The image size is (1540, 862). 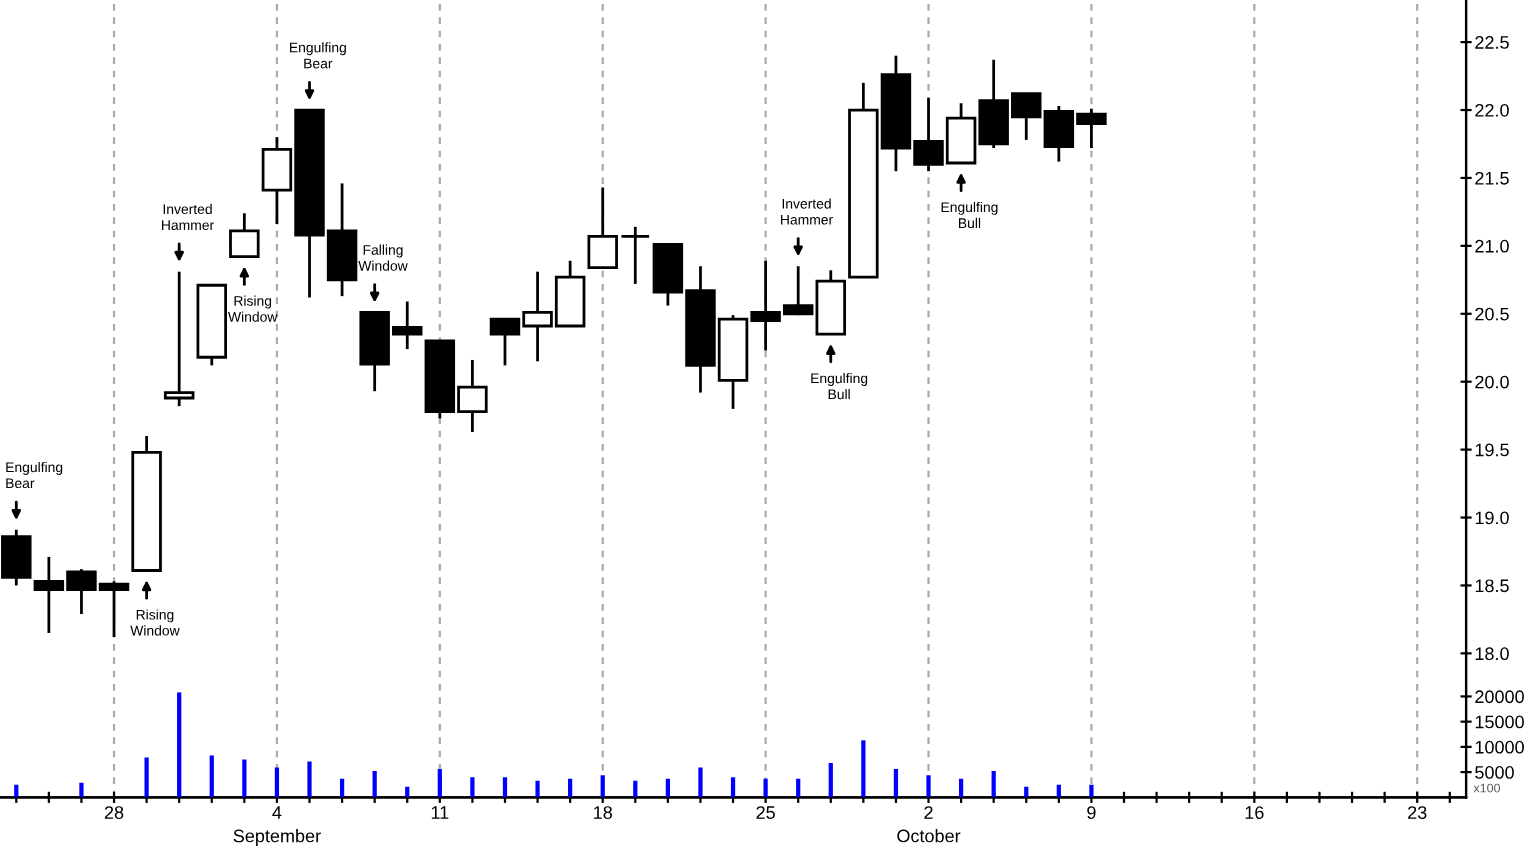 What do you see at coordinates (1492, 42) in the screenshot?
I see `y-tick-label: 22.5` at bounding box center [1492, 42].